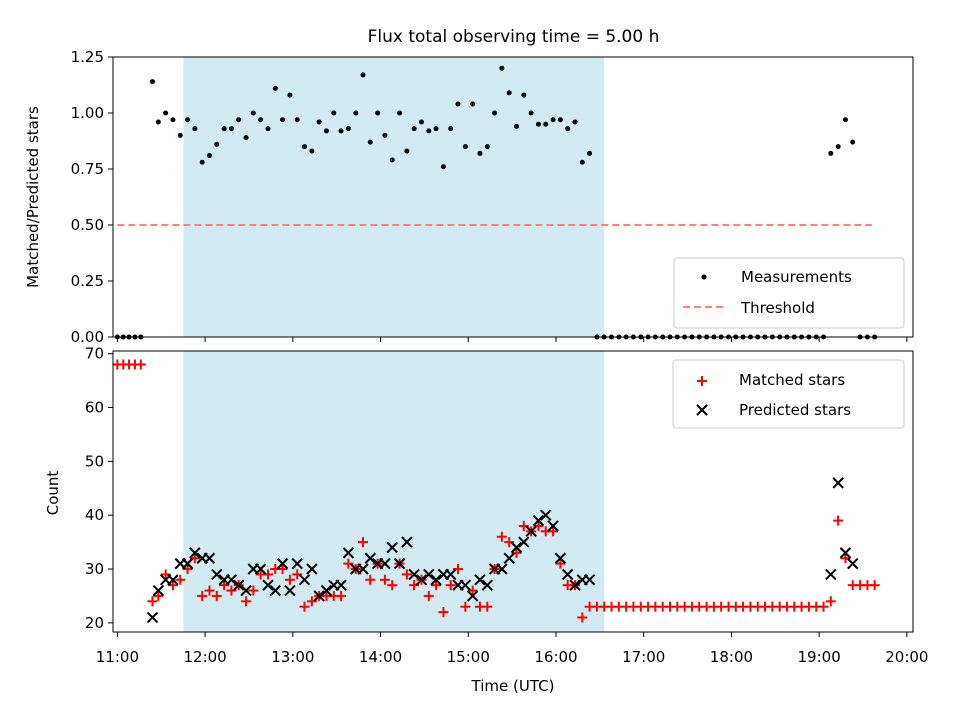  I want to click on legend-matched-marker, so click(702, 381).